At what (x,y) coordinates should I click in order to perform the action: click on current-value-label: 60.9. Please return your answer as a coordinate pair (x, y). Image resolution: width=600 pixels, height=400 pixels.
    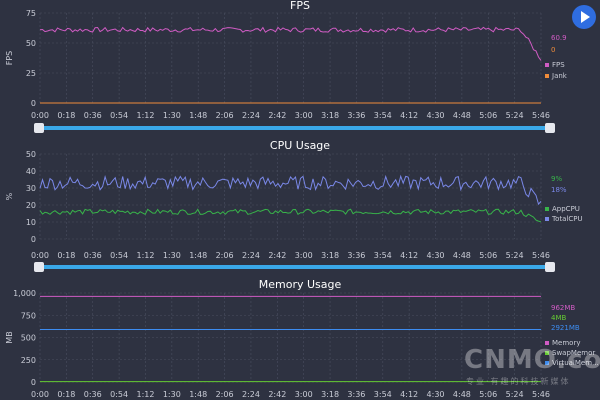
    Looking at the image, I should click on (559, 38).